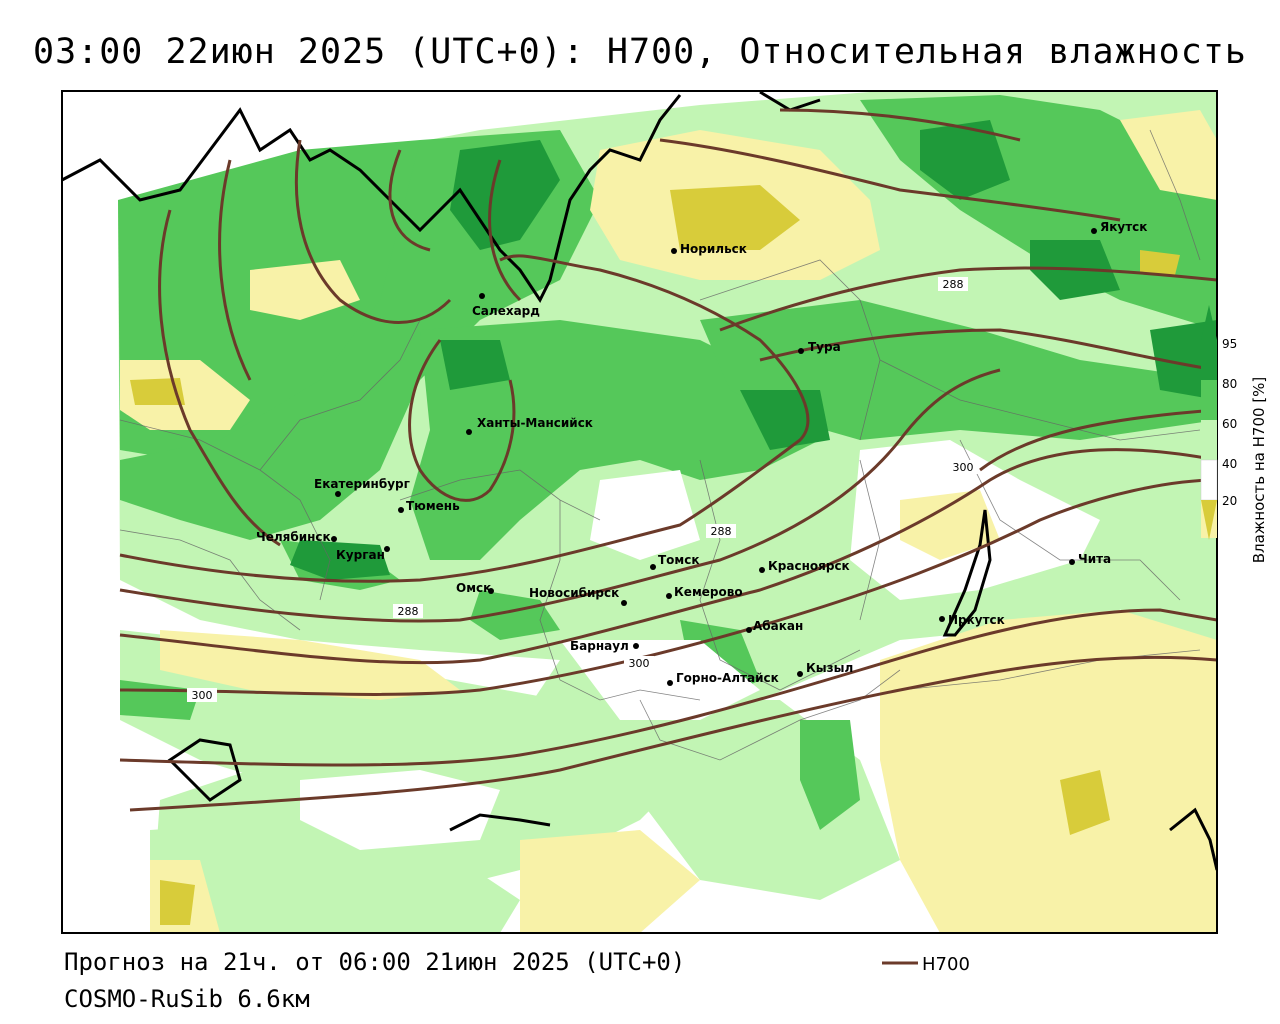 This screenshot has width=1280, height=1024. What do you see at coordinates (1209, 440) in the screenshot?
I see `colorbar-segment-moist` at bounding box center [1209, 440].